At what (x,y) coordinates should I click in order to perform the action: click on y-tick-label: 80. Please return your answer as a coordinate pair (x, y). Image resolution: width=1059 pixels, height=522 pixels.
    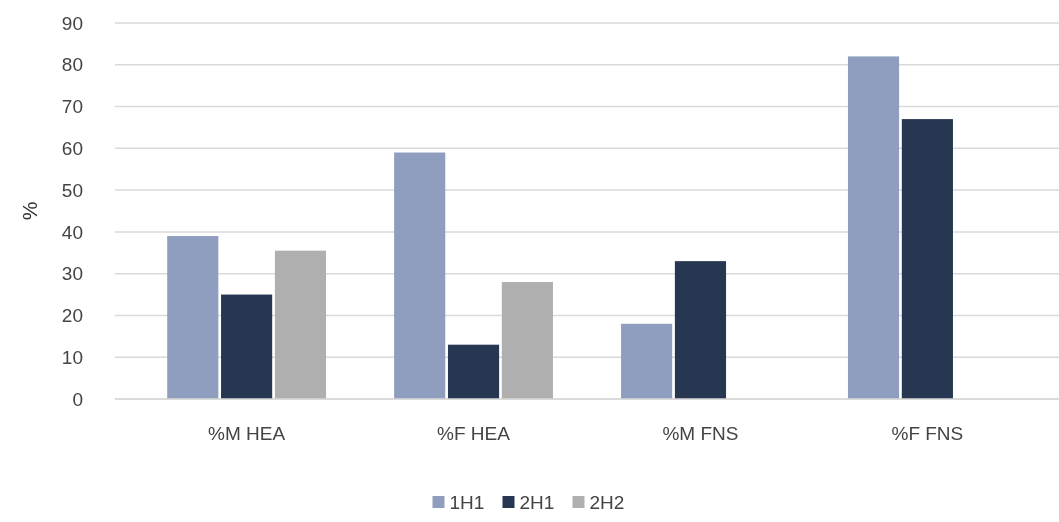
    Looking at the image, I should click on (72, 65).